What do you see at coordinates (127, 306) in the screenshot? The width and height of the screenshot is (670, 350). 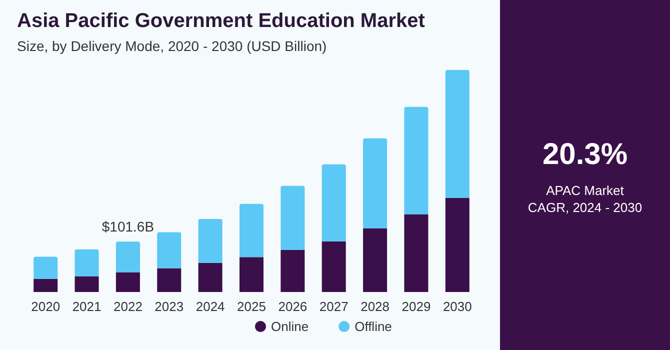 I see `x-tick-label: 2022` at bounding box center [127, 306].